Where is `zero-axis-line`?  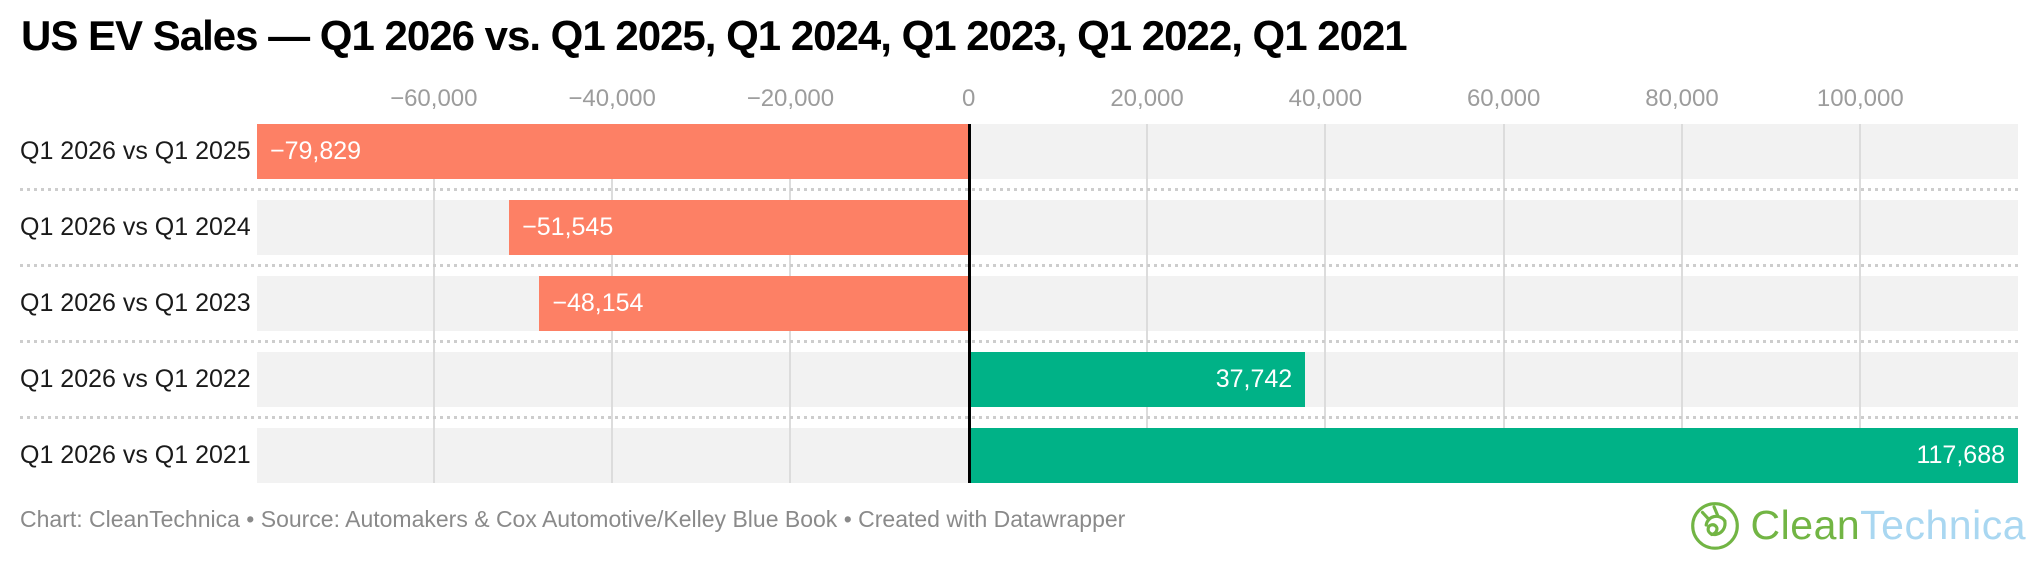
zero-axis-line is located at coordinates (969, 303).